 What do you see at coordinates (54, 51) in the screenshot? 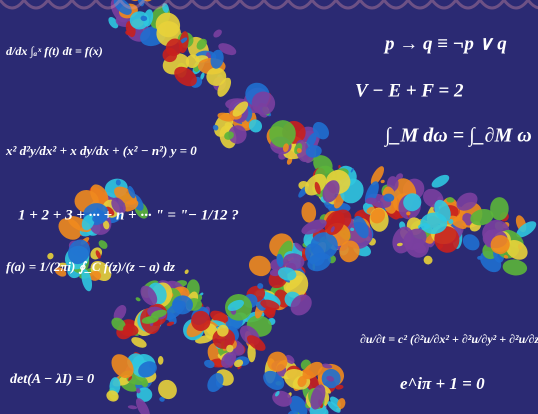
I see `formula: d/dx ∫ₐˣ f(t) dt = f(x)` at bounding box center [54, 51].